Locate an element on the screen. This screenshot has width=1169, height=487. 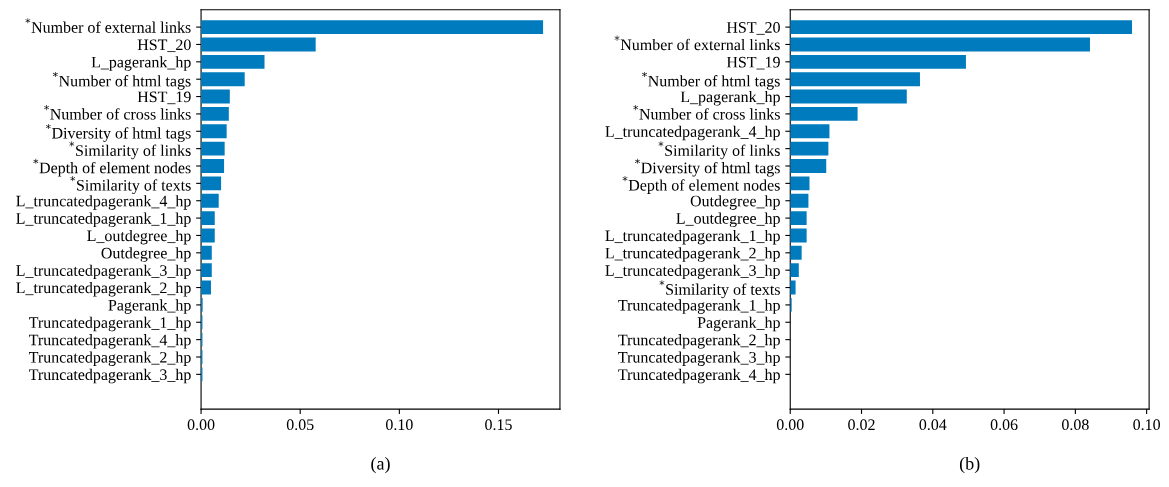
y-tick-label: $^{*}$Depth of element nodes is located at coordinates (701, 185).